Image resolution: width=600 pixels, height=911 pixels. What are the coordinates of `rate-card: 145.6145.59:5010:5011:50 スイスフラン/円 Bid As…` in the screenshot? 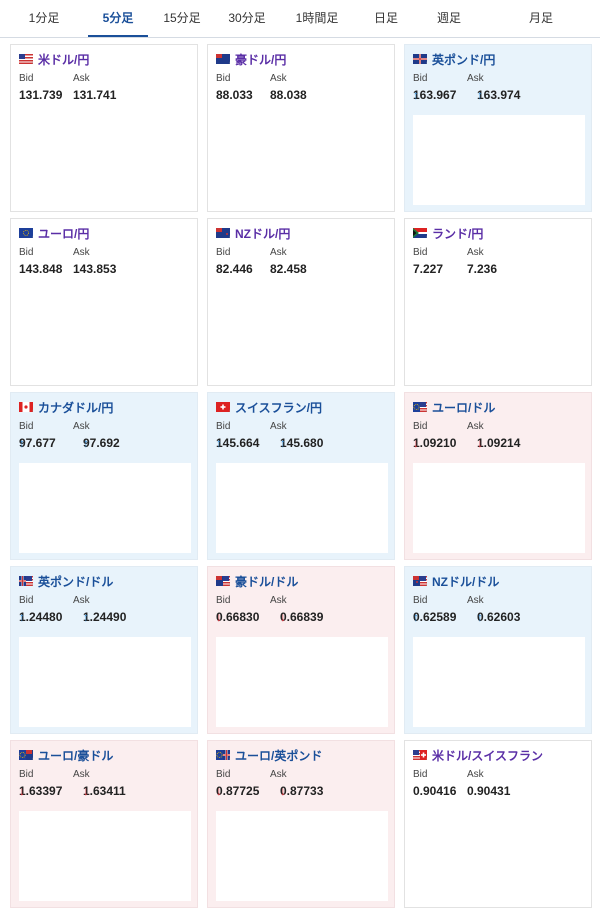 It's located at (301, 476).